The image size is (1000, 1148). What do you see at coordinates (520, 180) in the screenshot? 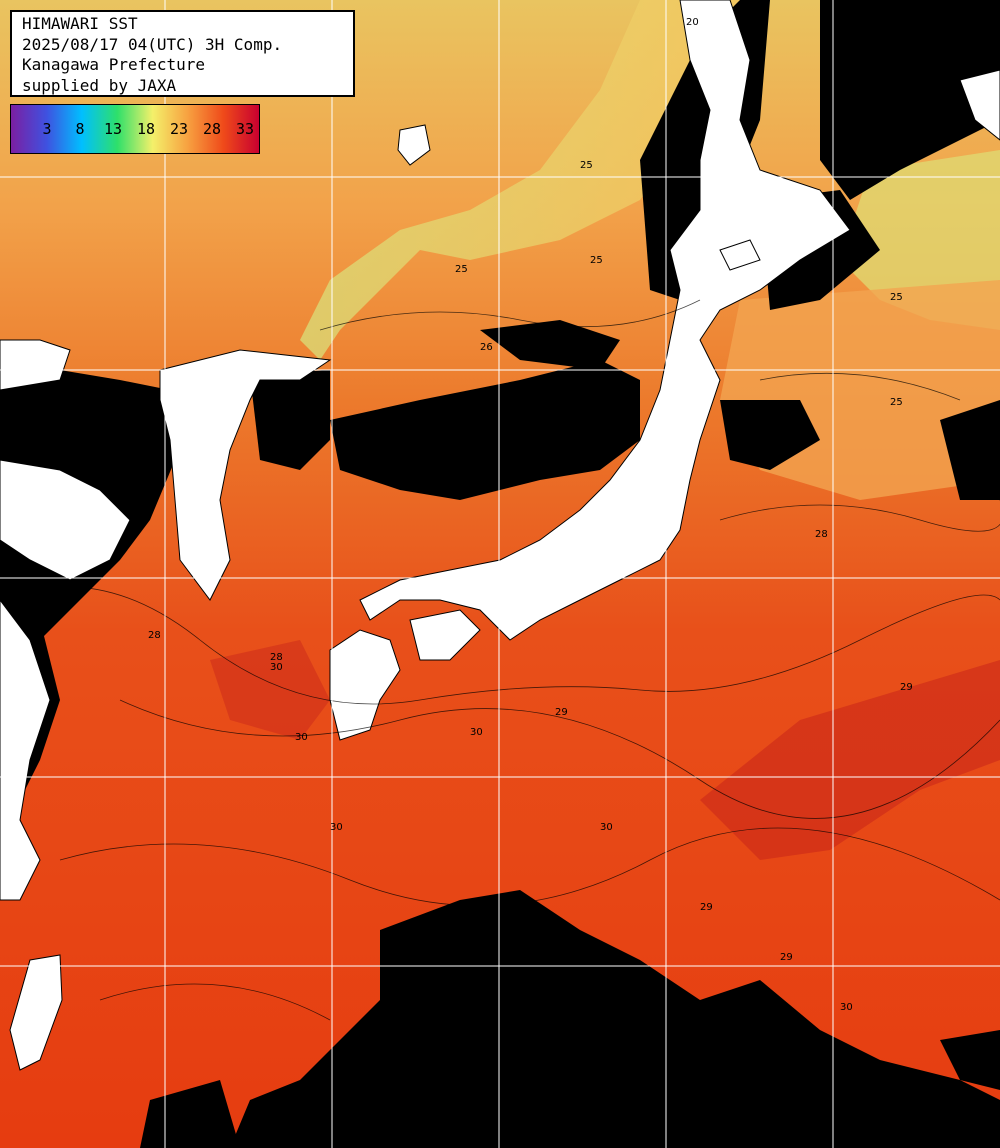
I see `sea-of-japan-north` at bounding box center [520, 180].